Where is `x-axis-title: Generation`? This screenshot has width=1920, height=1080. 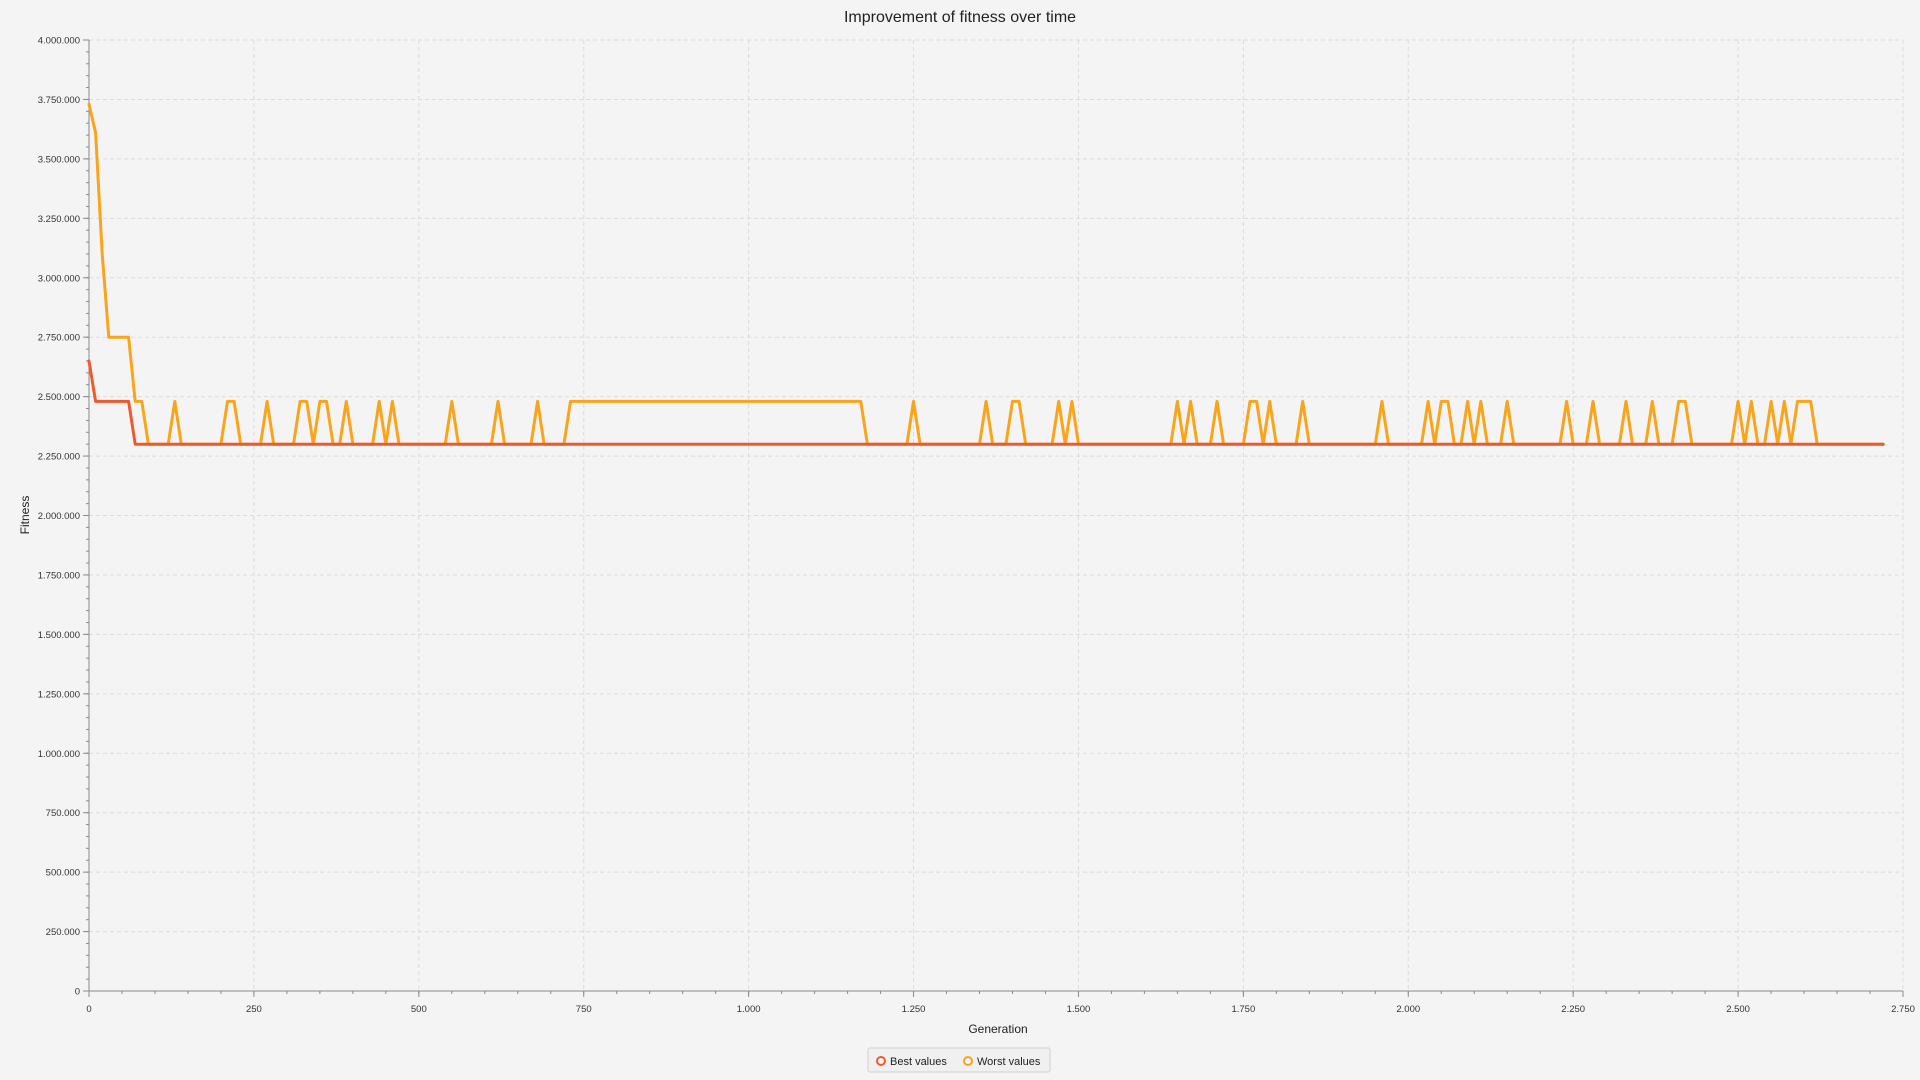
x-axis-title: Generation is located at coordinates (997, 1029).